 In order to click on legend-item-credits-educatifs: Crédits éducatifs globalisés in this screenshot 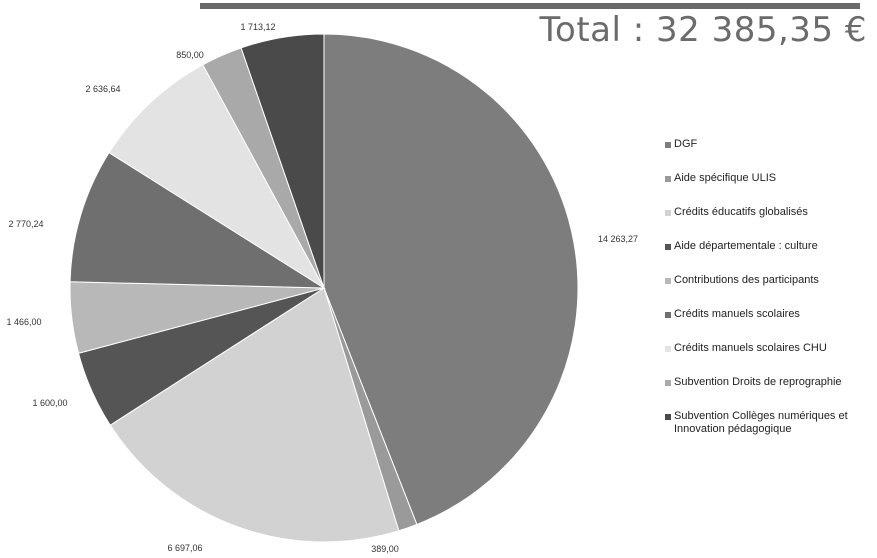, I will do `click(770, 223)`.